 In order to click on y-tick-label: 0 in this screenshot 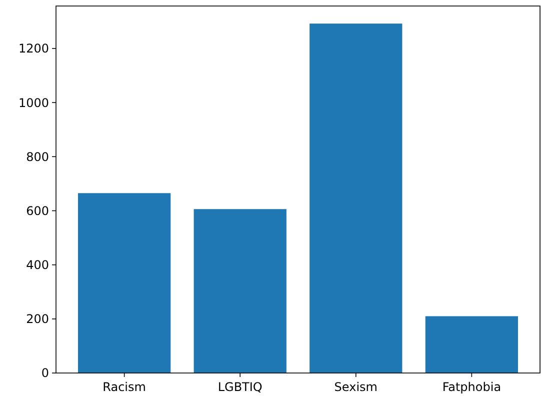, I will do `click(45, 373)`.